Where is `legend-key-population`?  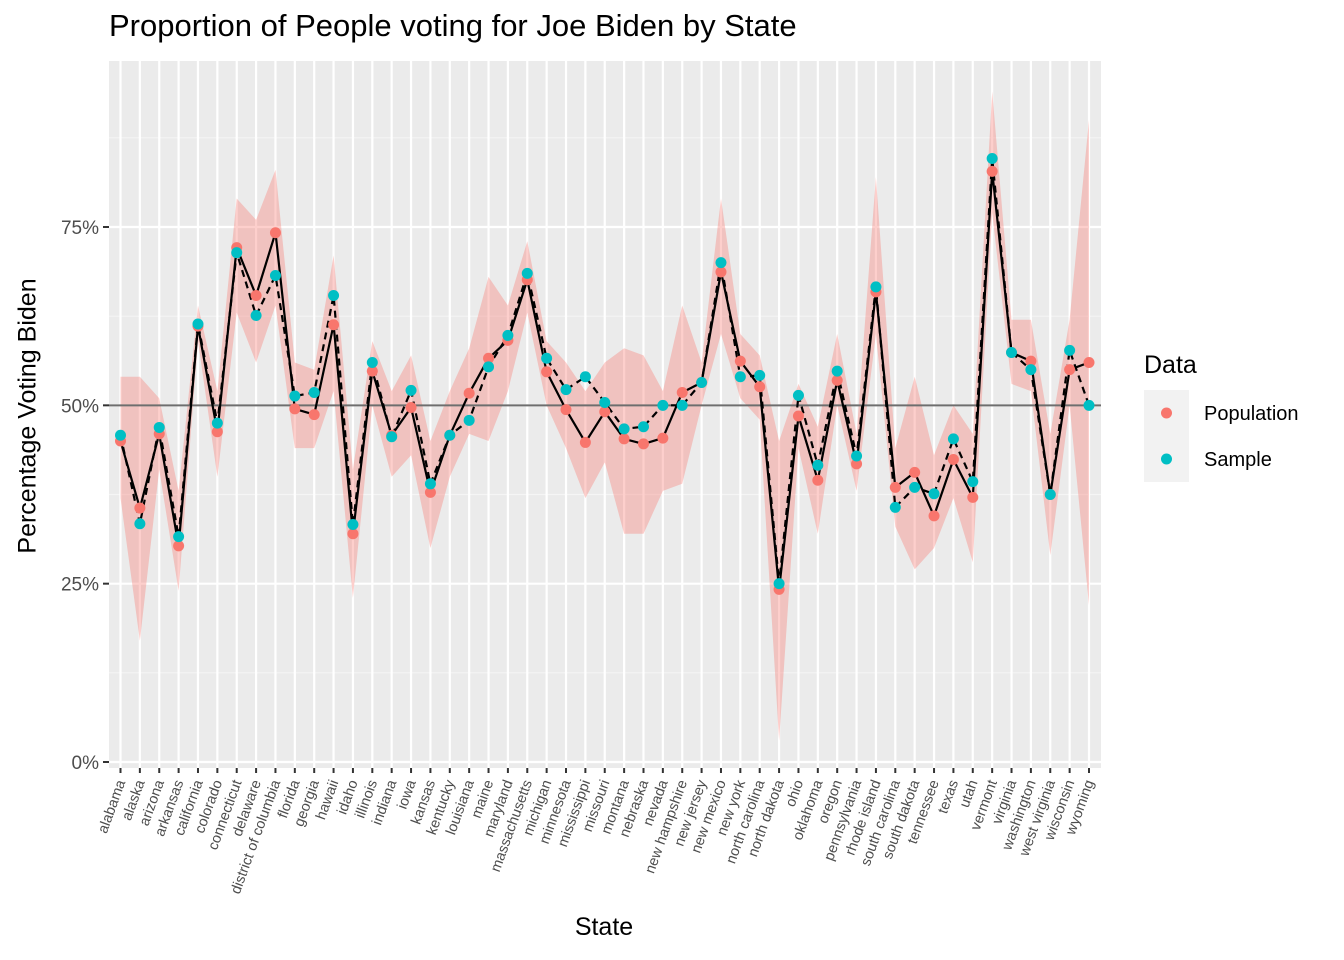
legend-key-population is located at coordinates (1166, 413).